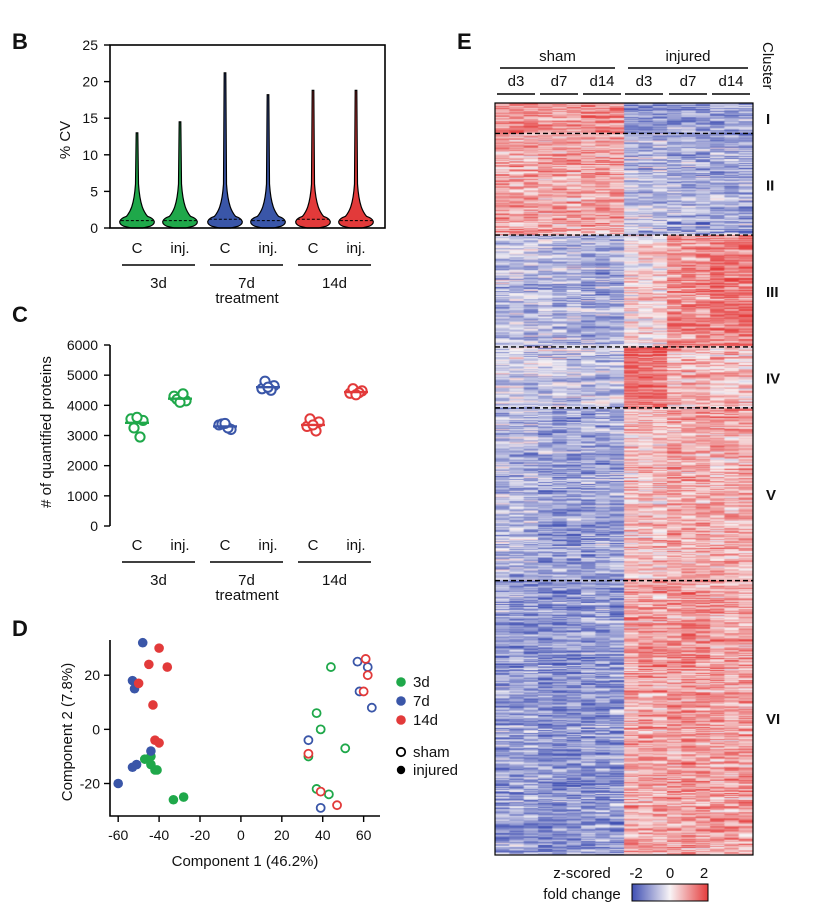  What do you see at coordinates (401, 752) in the screenshot?
I see `legend-marker-sham` at bounding box center [401, 752].